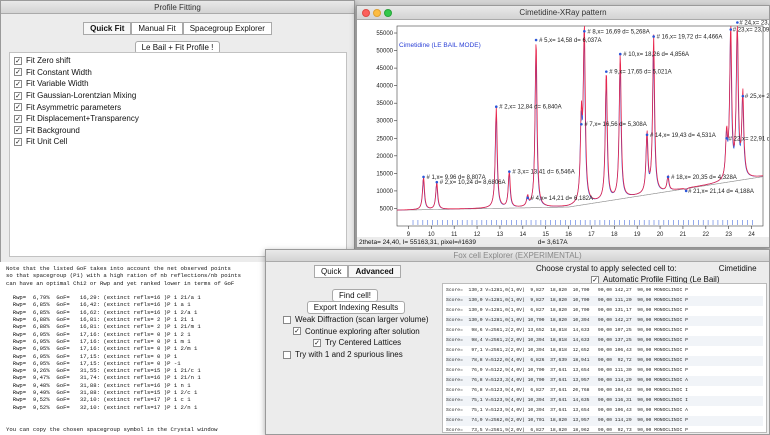 Image resolution: width=770 pixels, height=435 pixels. I want to click on y-tick-label: 5000, so click(387, 209).